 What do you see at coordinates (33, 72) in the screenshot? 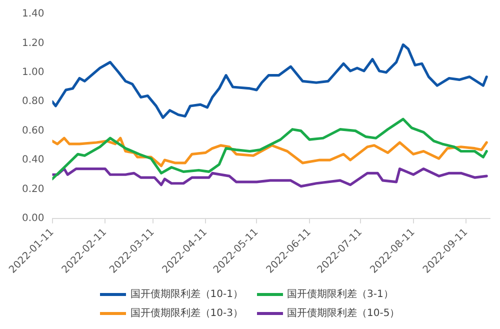
I see `y-tick-label: 1.00` at bounding box center [33, 72].